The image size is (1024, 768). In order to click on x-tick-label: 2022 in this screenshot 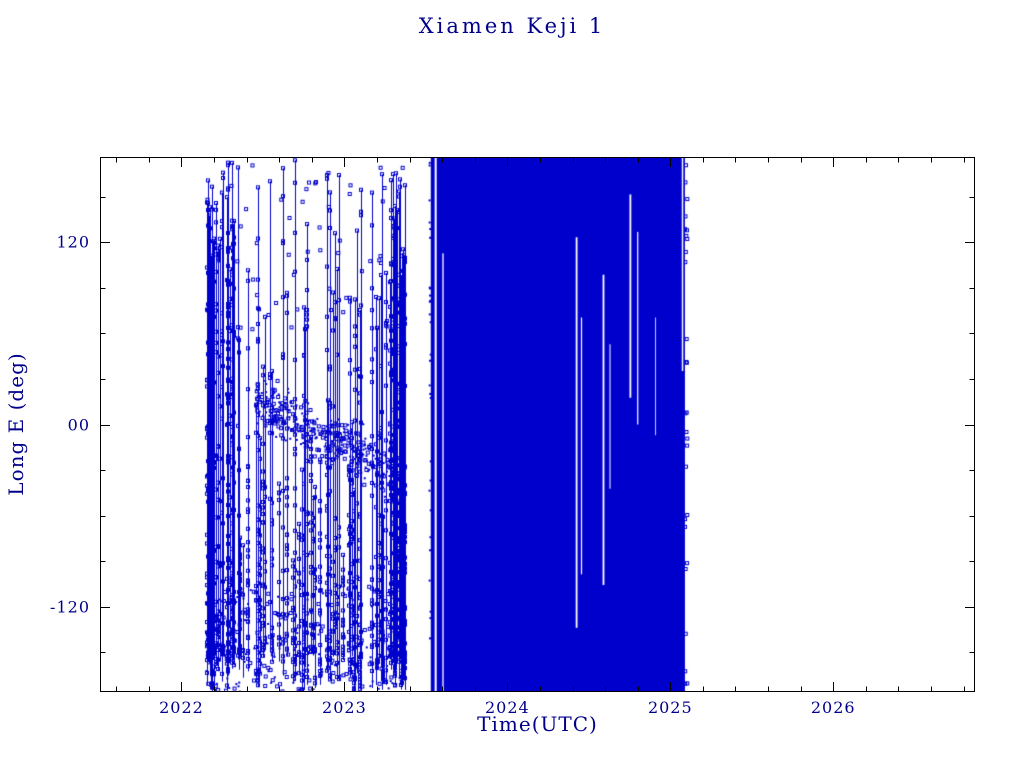, I will do `click(181, 707)`.